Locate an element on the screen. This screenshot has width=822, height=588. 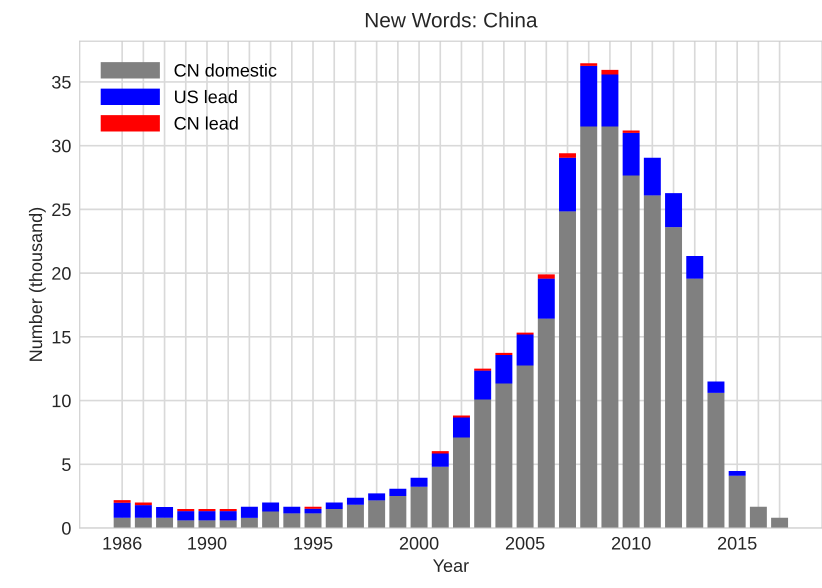
y-tick-label: 0 is located at coordinates (66, 528).